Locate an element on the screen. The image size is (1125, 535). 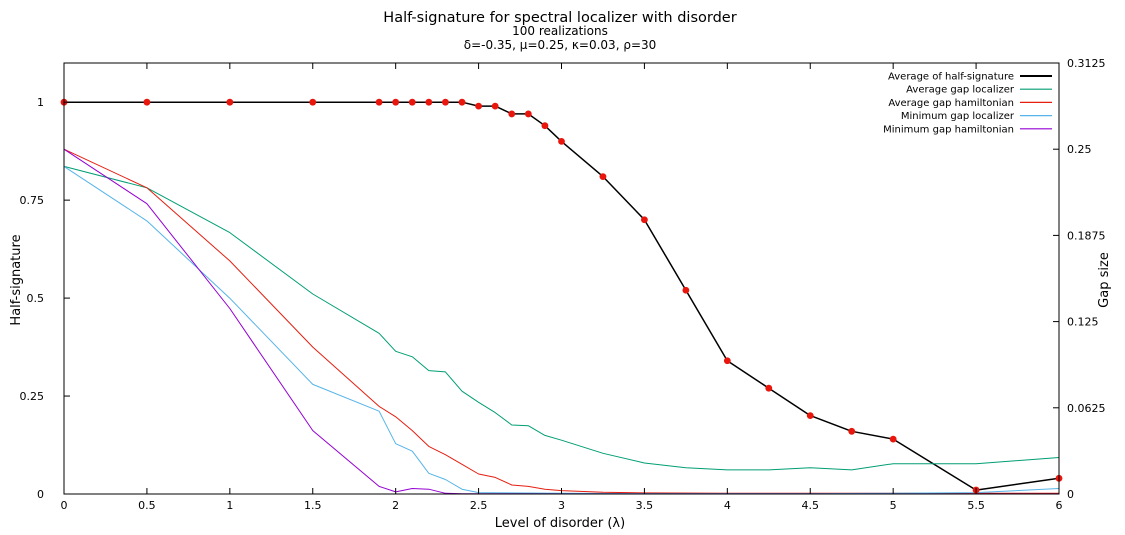
x-tick-label: 0 is located at coordinates (64, 505).